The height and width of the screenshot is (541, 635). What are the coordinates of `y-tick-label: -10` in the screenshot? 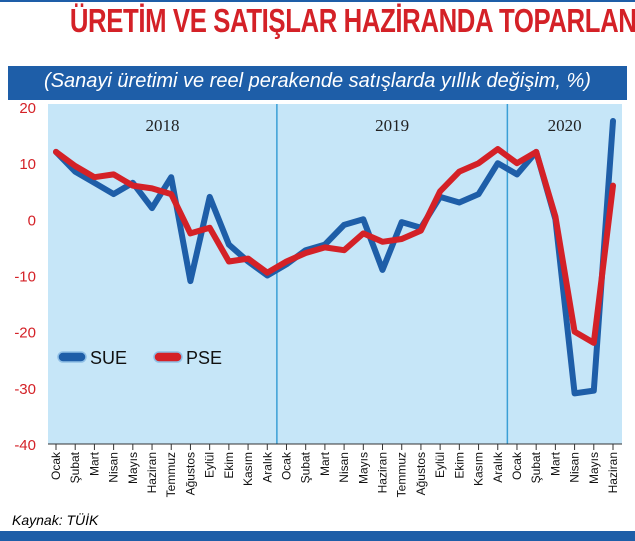 It's located at (25, 277).